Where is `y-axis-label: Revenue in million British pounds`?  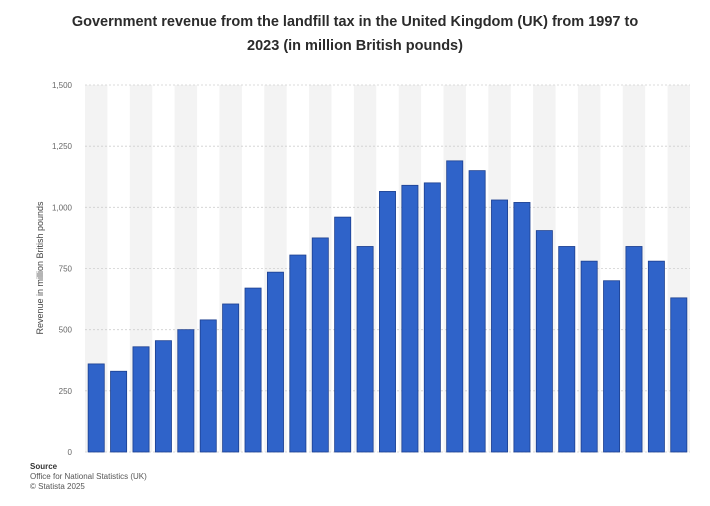
y-axis-label: Revenue in million British pounds is located at coordinates (40, 268).